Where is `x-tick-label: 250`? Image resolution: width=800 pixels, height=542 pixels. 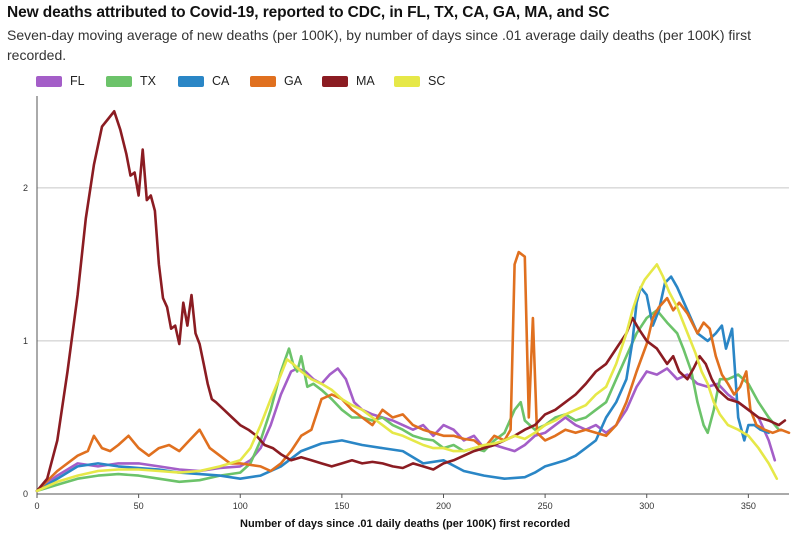
x-tick-label: 250 is located at coordinates (545, 506).